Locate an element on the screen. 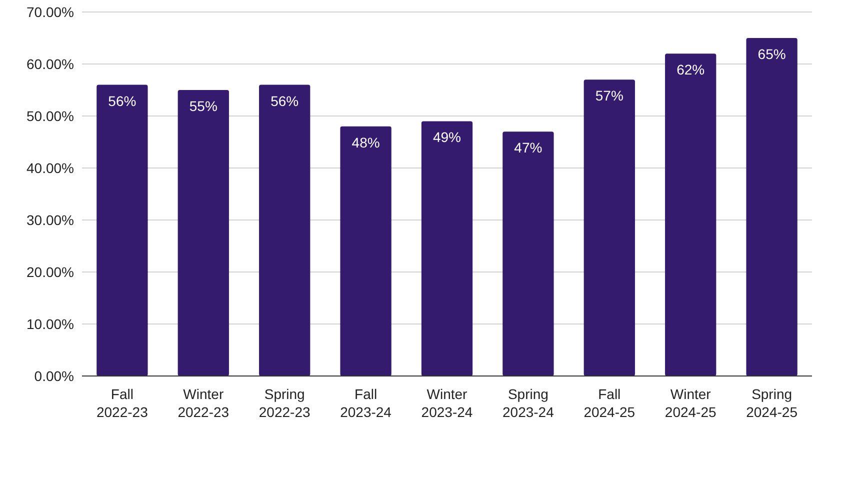 Image resolution: width=842 pixels, height=492 pixels. x-tick-label: Fall 2023-24 is located at coordinates (366, 403).